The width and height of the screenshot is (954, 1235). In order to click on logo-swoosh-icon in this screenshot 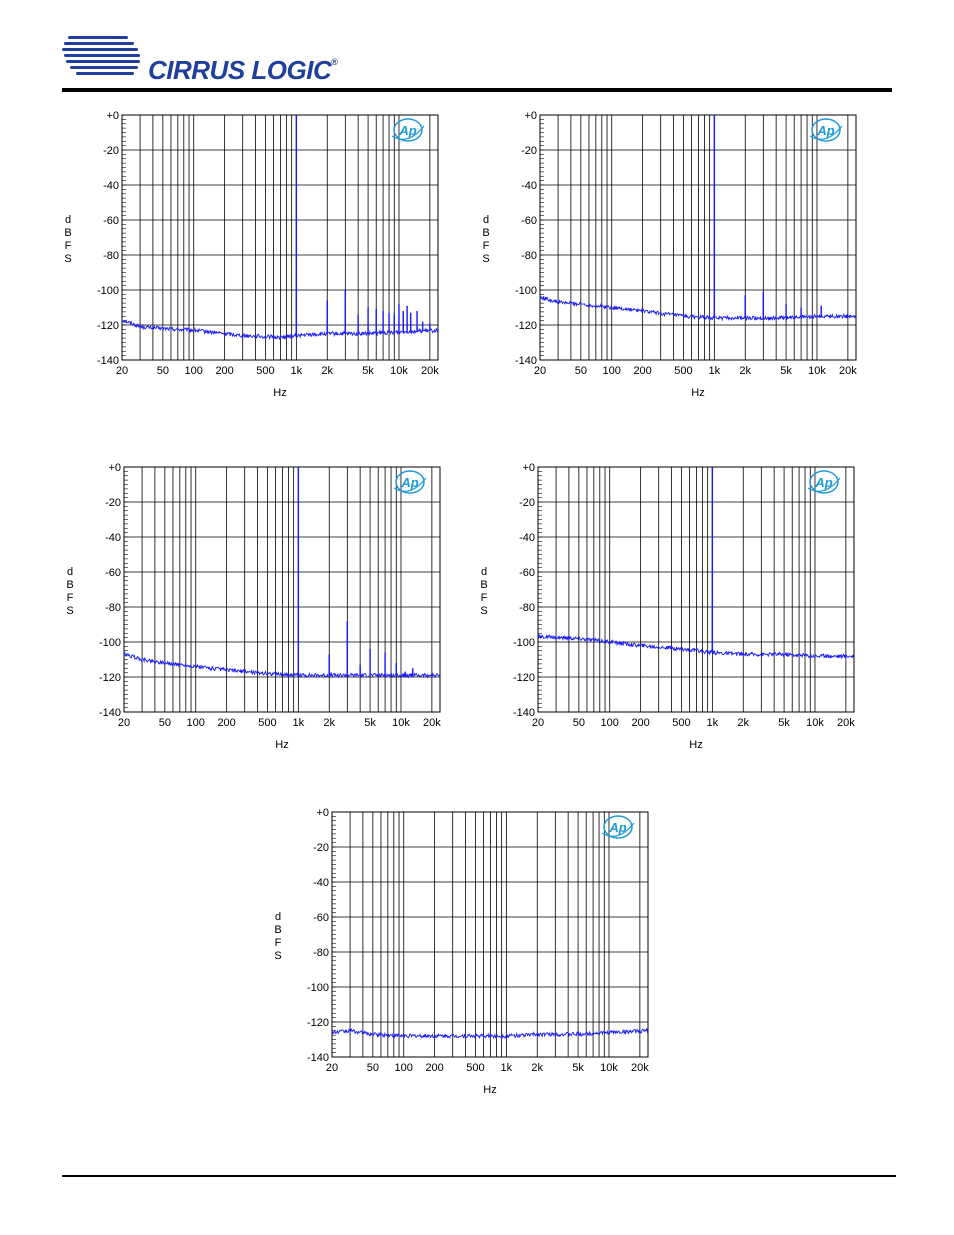, I will do `click(101, 55)`.